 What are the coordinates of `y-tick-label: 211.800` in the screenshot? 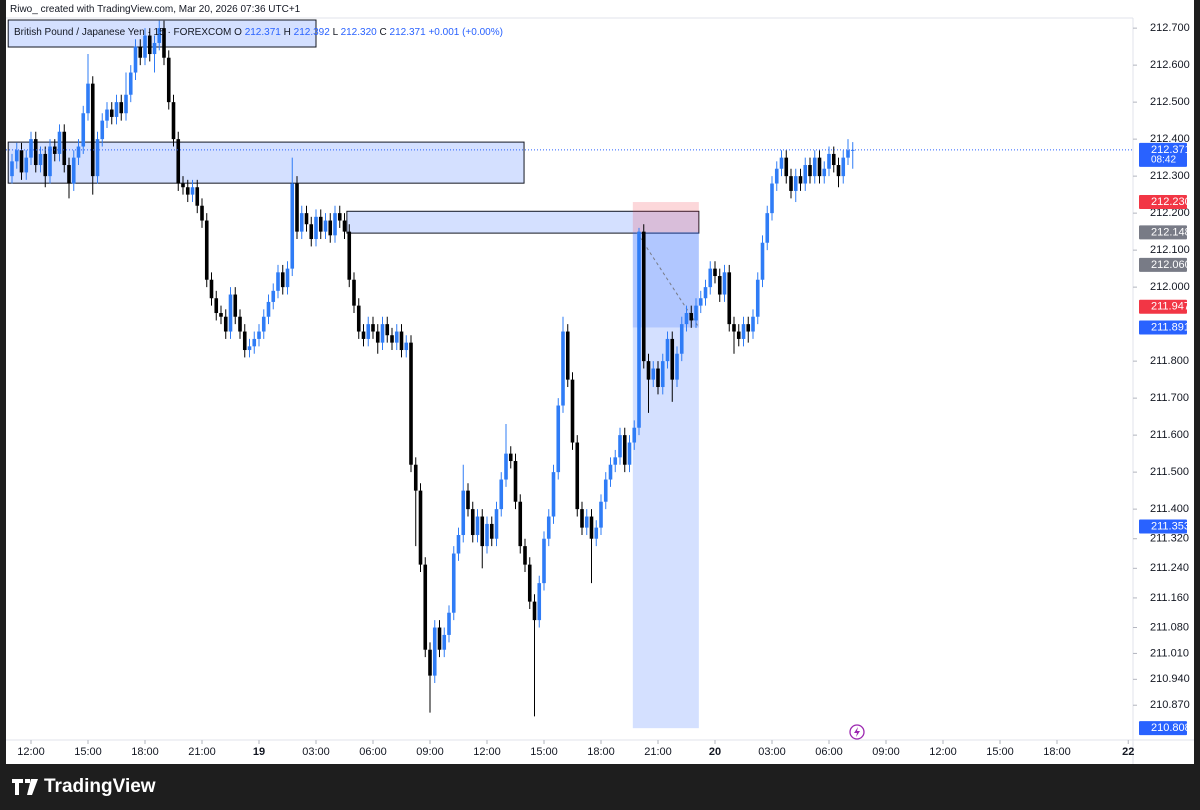 It's located at (1169, 361).